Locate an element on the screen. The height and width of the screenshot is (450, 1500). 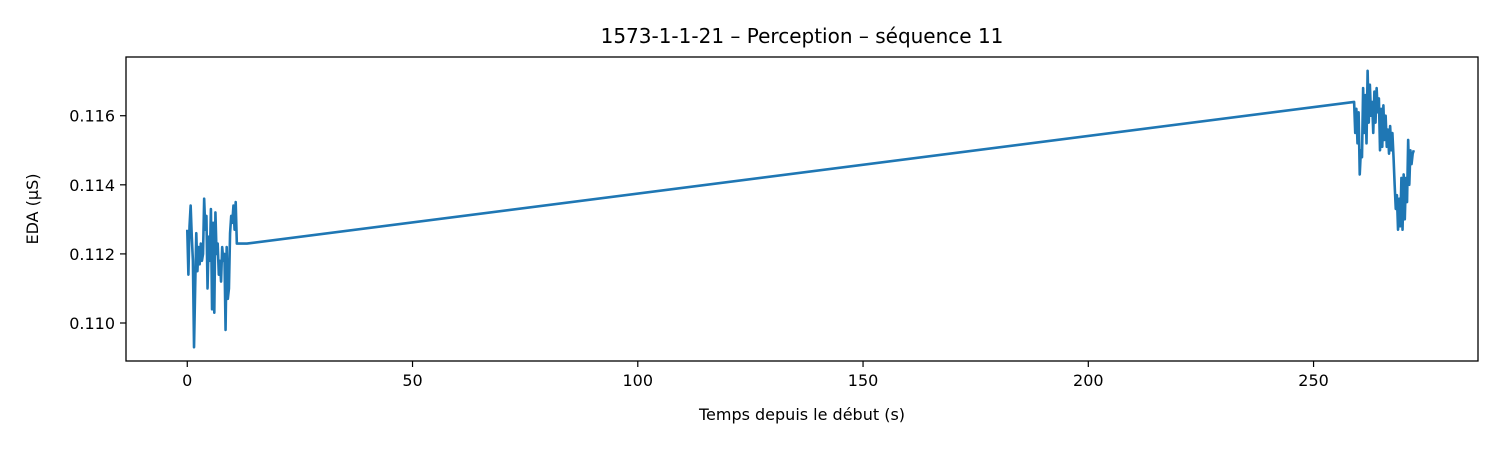
chart-title: 1573-1-1-21 – Perception – séquence 11 is located at coordinates (802, 36).